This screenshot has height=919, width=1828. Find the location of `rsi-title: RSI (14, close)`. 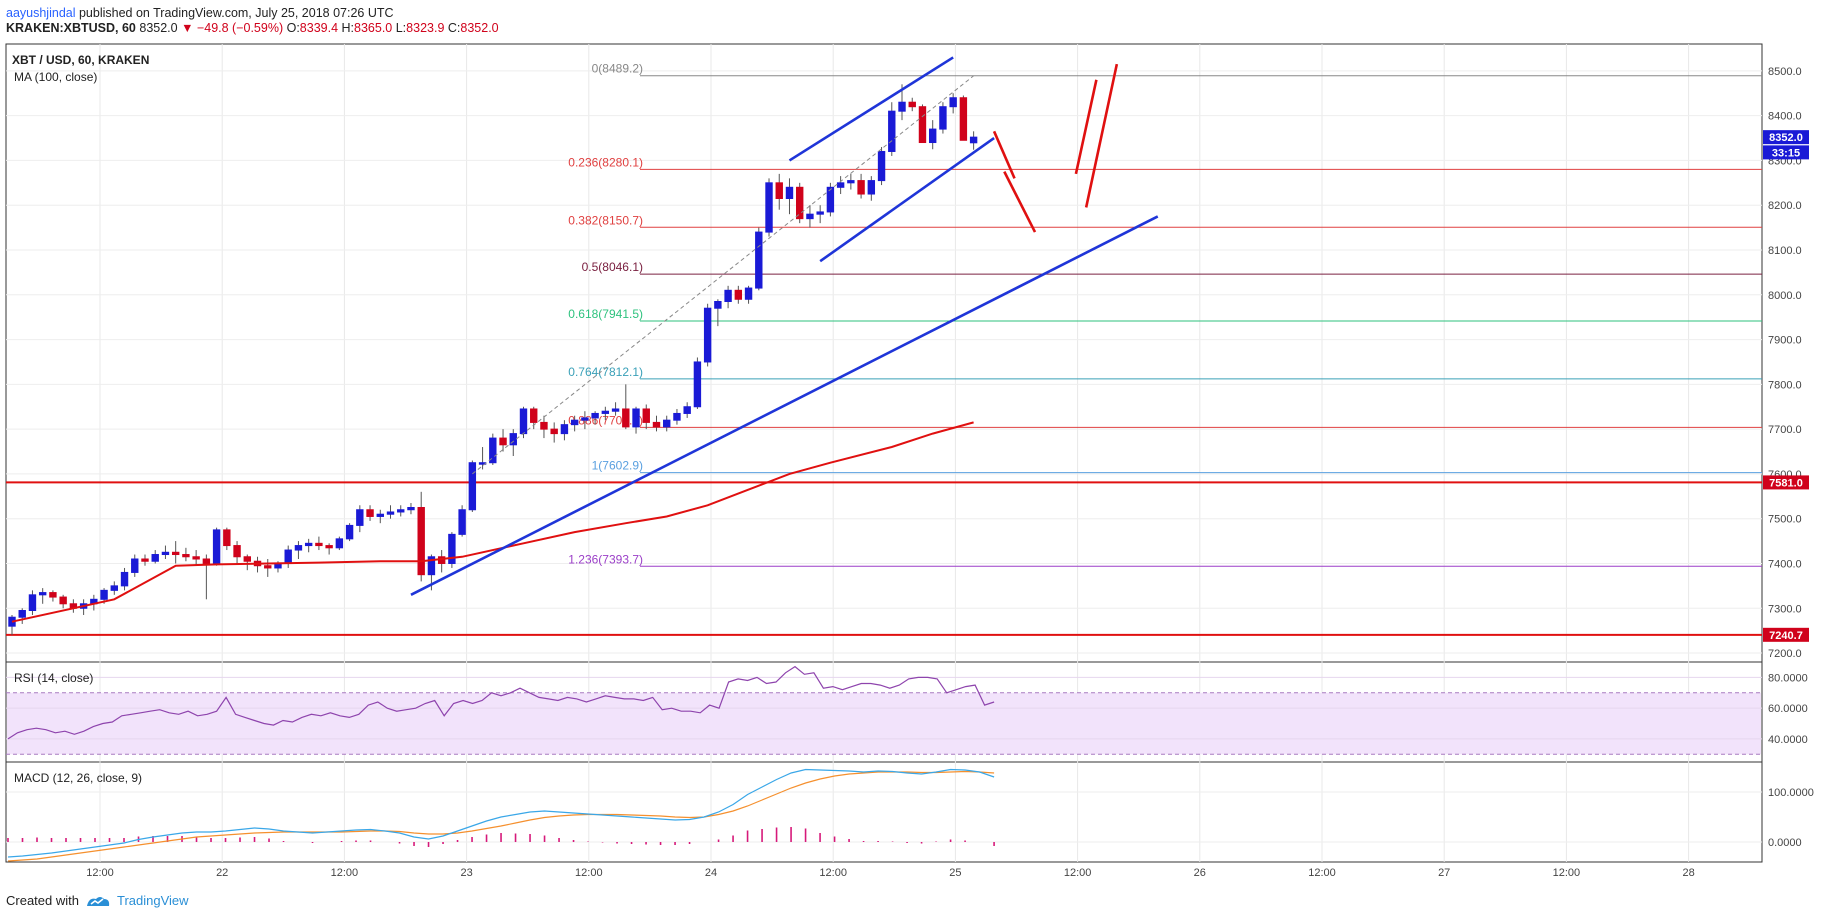

rsi-title: RSI (14, close) is located at coordinates (53, 678).